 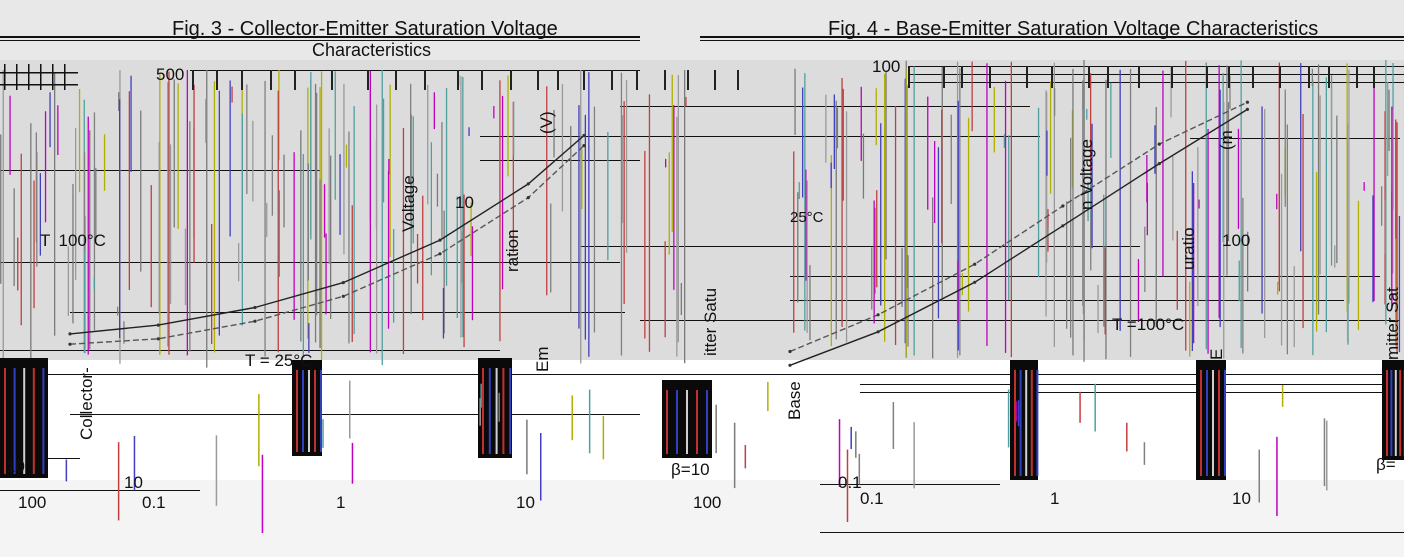 What do you see at coordinates (525, 502) in the screenshot?
I see `fig3-xtick-10: 10` at bounding box center [525, 502].